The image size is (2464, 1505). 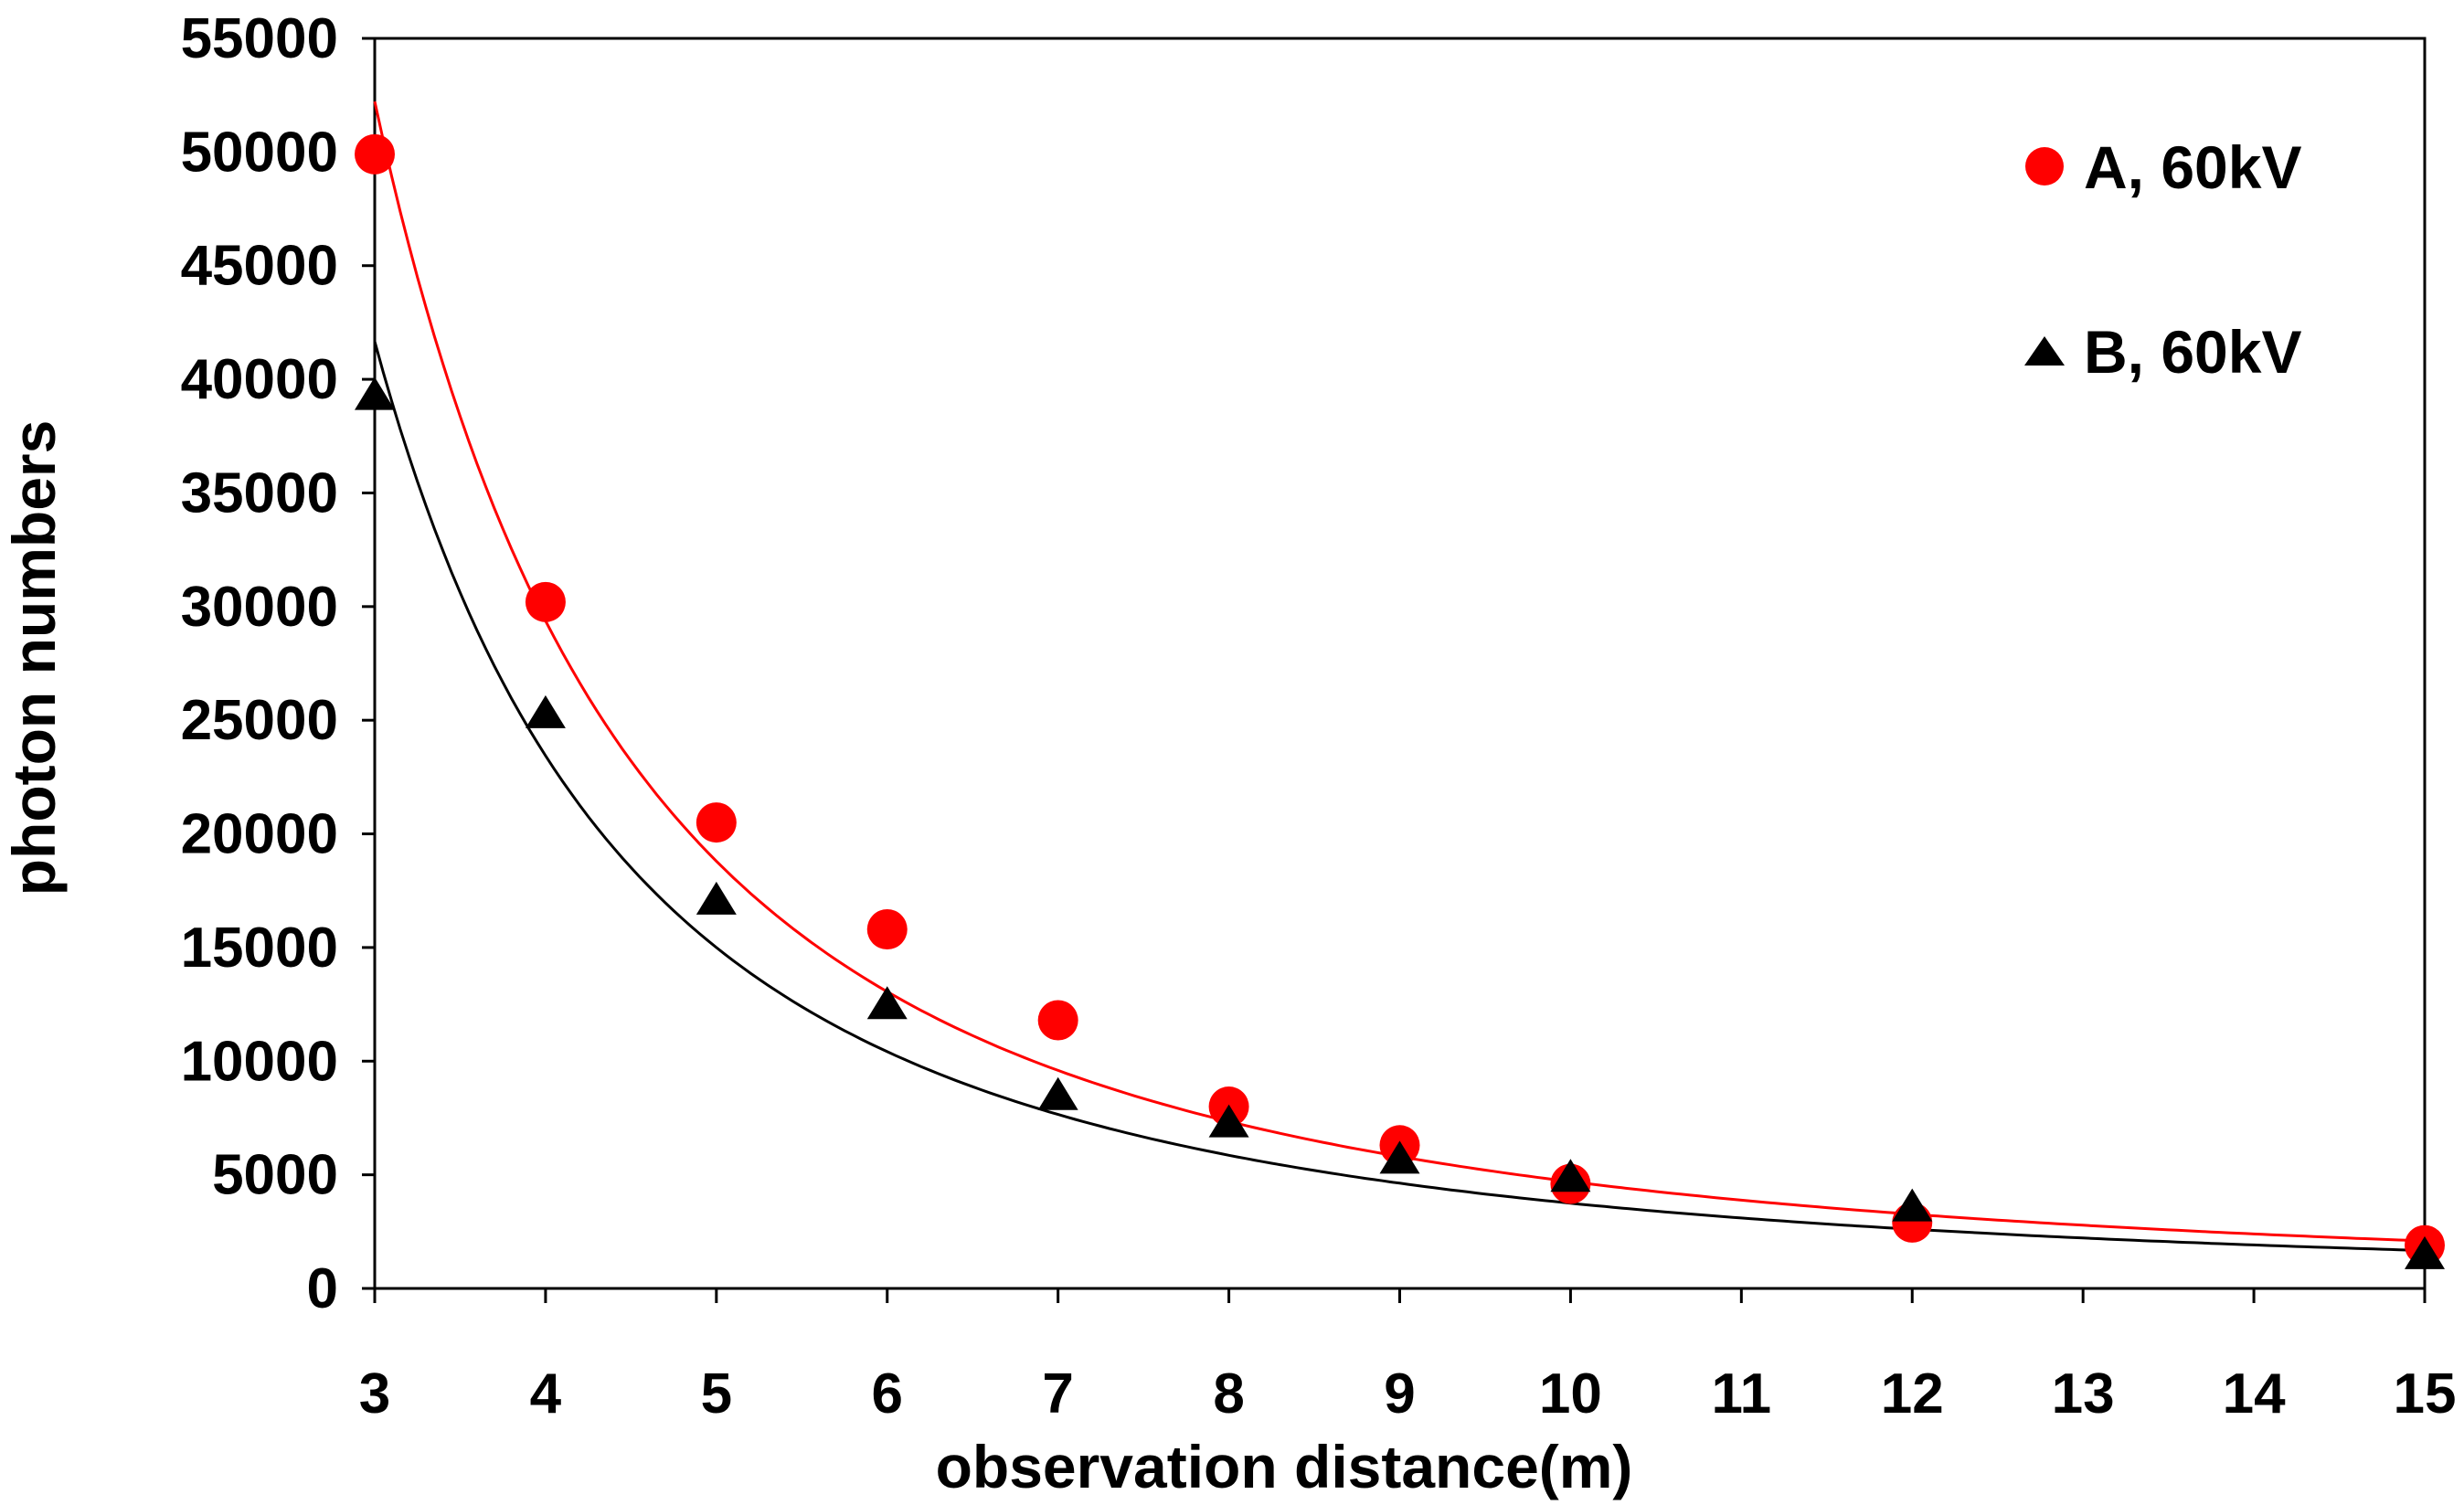 What do you see at coordinates (2083, 1394) in the screenshot?
I see `x-tick-label: 13` at bounding box center [2083, 1394].